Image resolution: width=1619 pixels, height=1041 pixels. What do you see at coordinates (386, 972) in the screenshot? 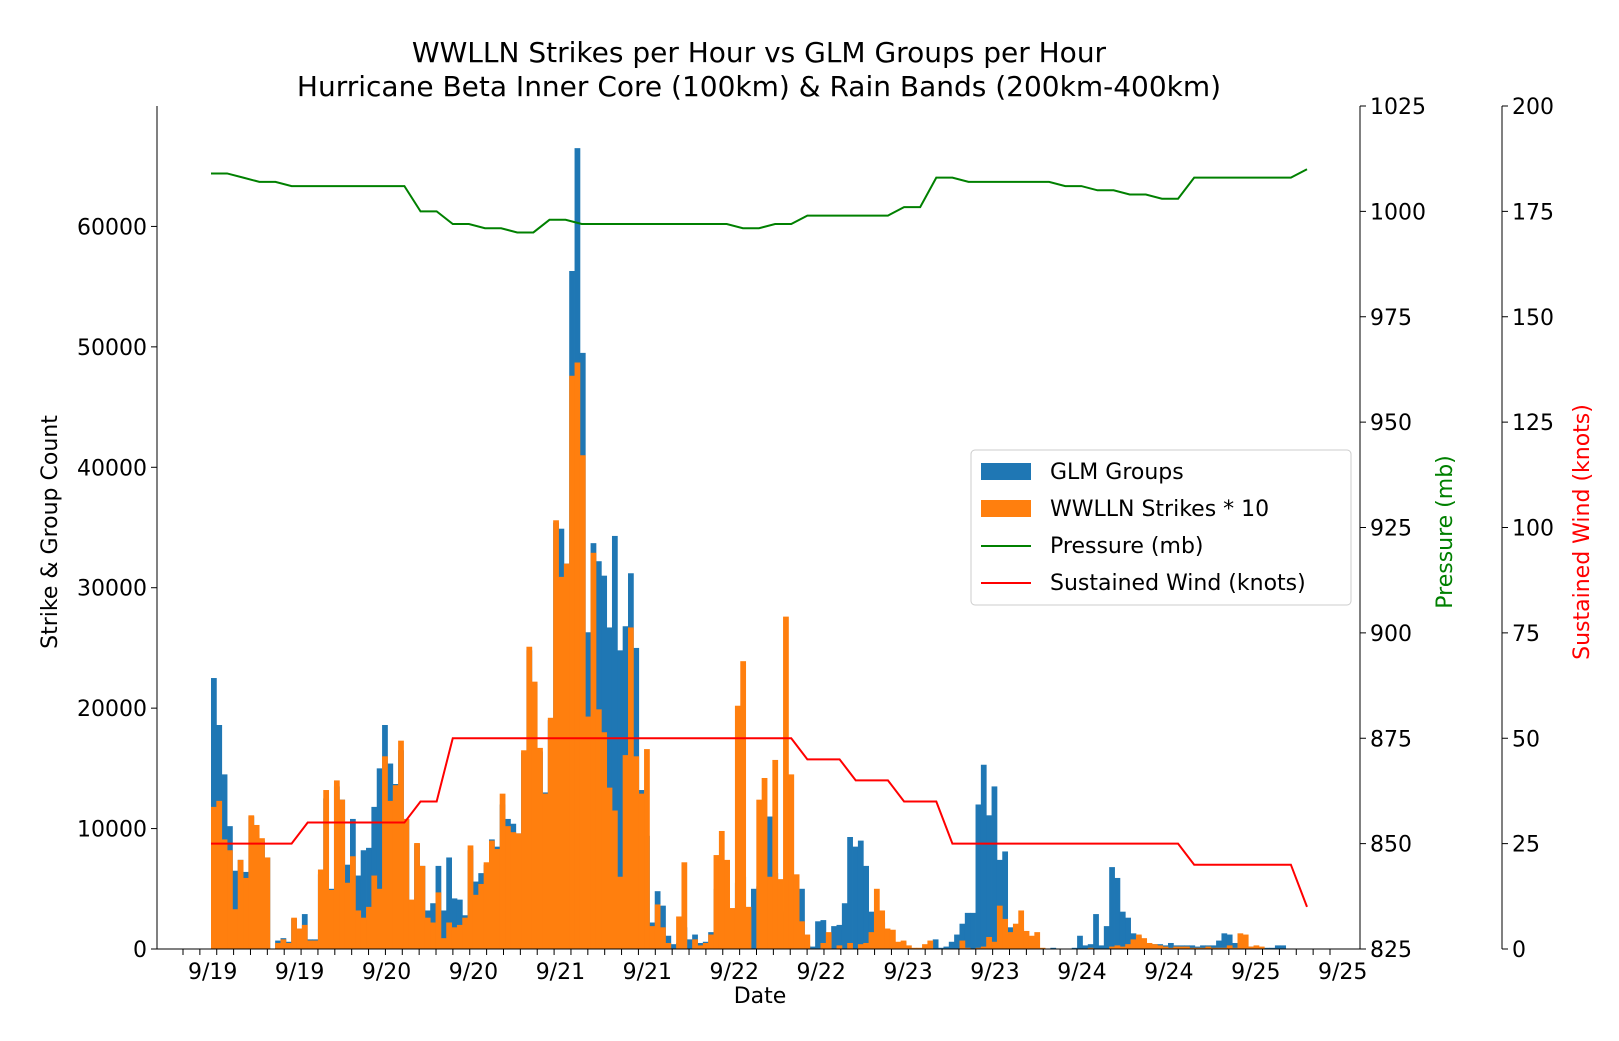
I see `x-tick-label: 9/20` at bounding box center [386, 972].